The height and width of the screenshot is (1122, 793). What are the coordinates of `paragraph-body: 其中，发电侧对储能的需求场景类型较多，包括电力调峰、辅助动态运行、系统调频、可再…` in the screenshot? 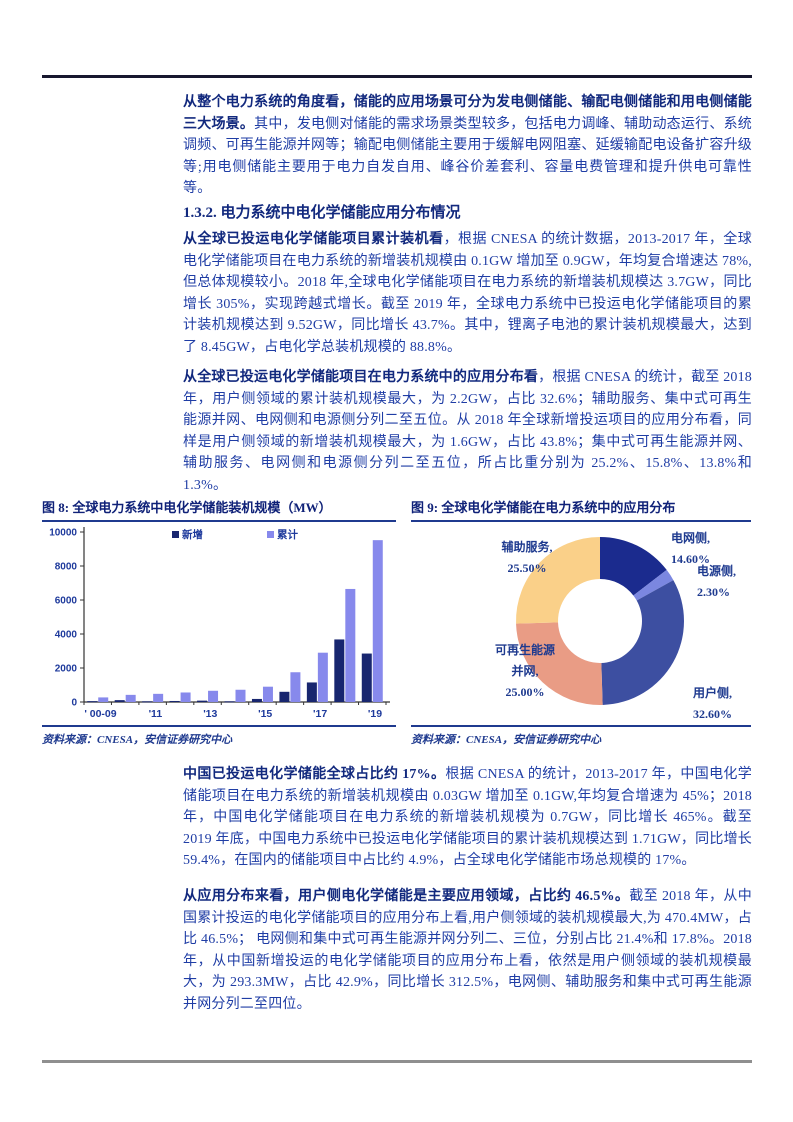 It's located at (468, 156).